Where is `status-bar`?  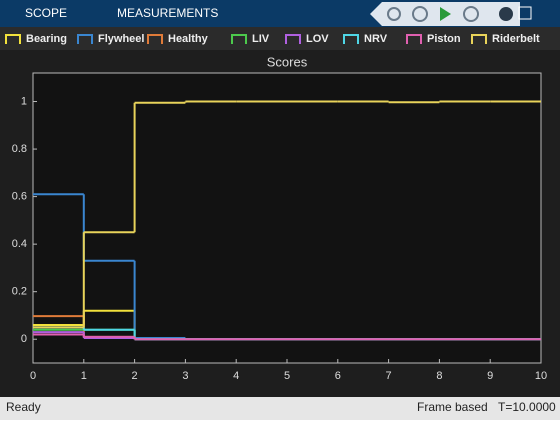 status-bar is located at coordinates (280, 408).